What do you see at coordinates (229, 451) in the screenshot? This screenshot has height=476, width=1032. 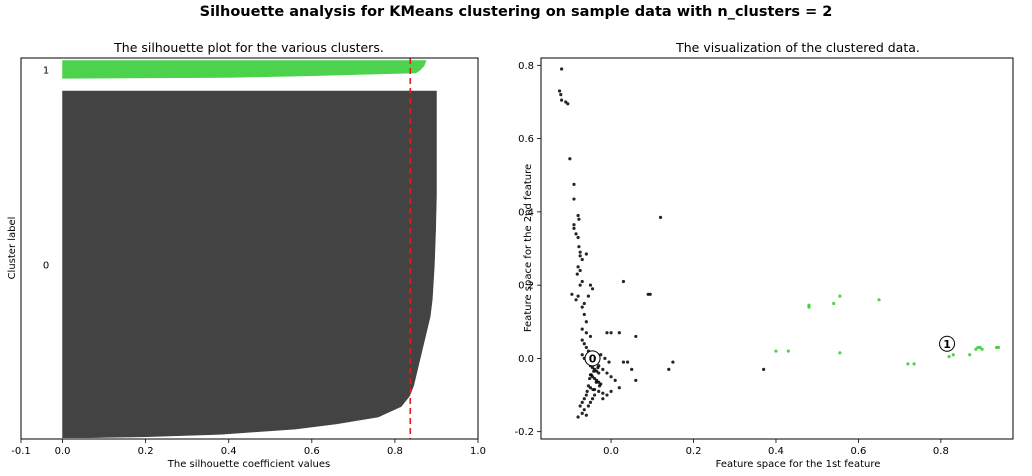 I see `silhouette-x-tick-label: 0.4` at bounding box center [229, 451].